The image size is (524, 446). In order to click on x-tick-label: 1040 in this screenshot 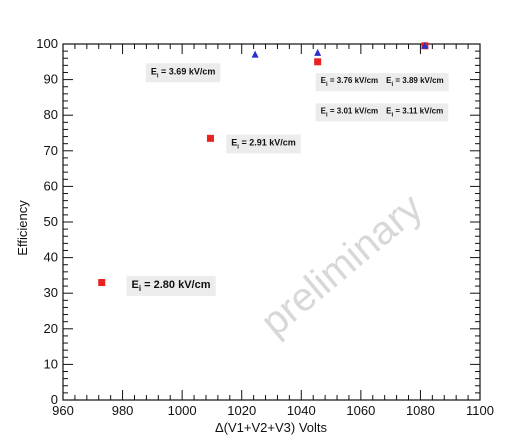, I will do `click(301, 410)`.